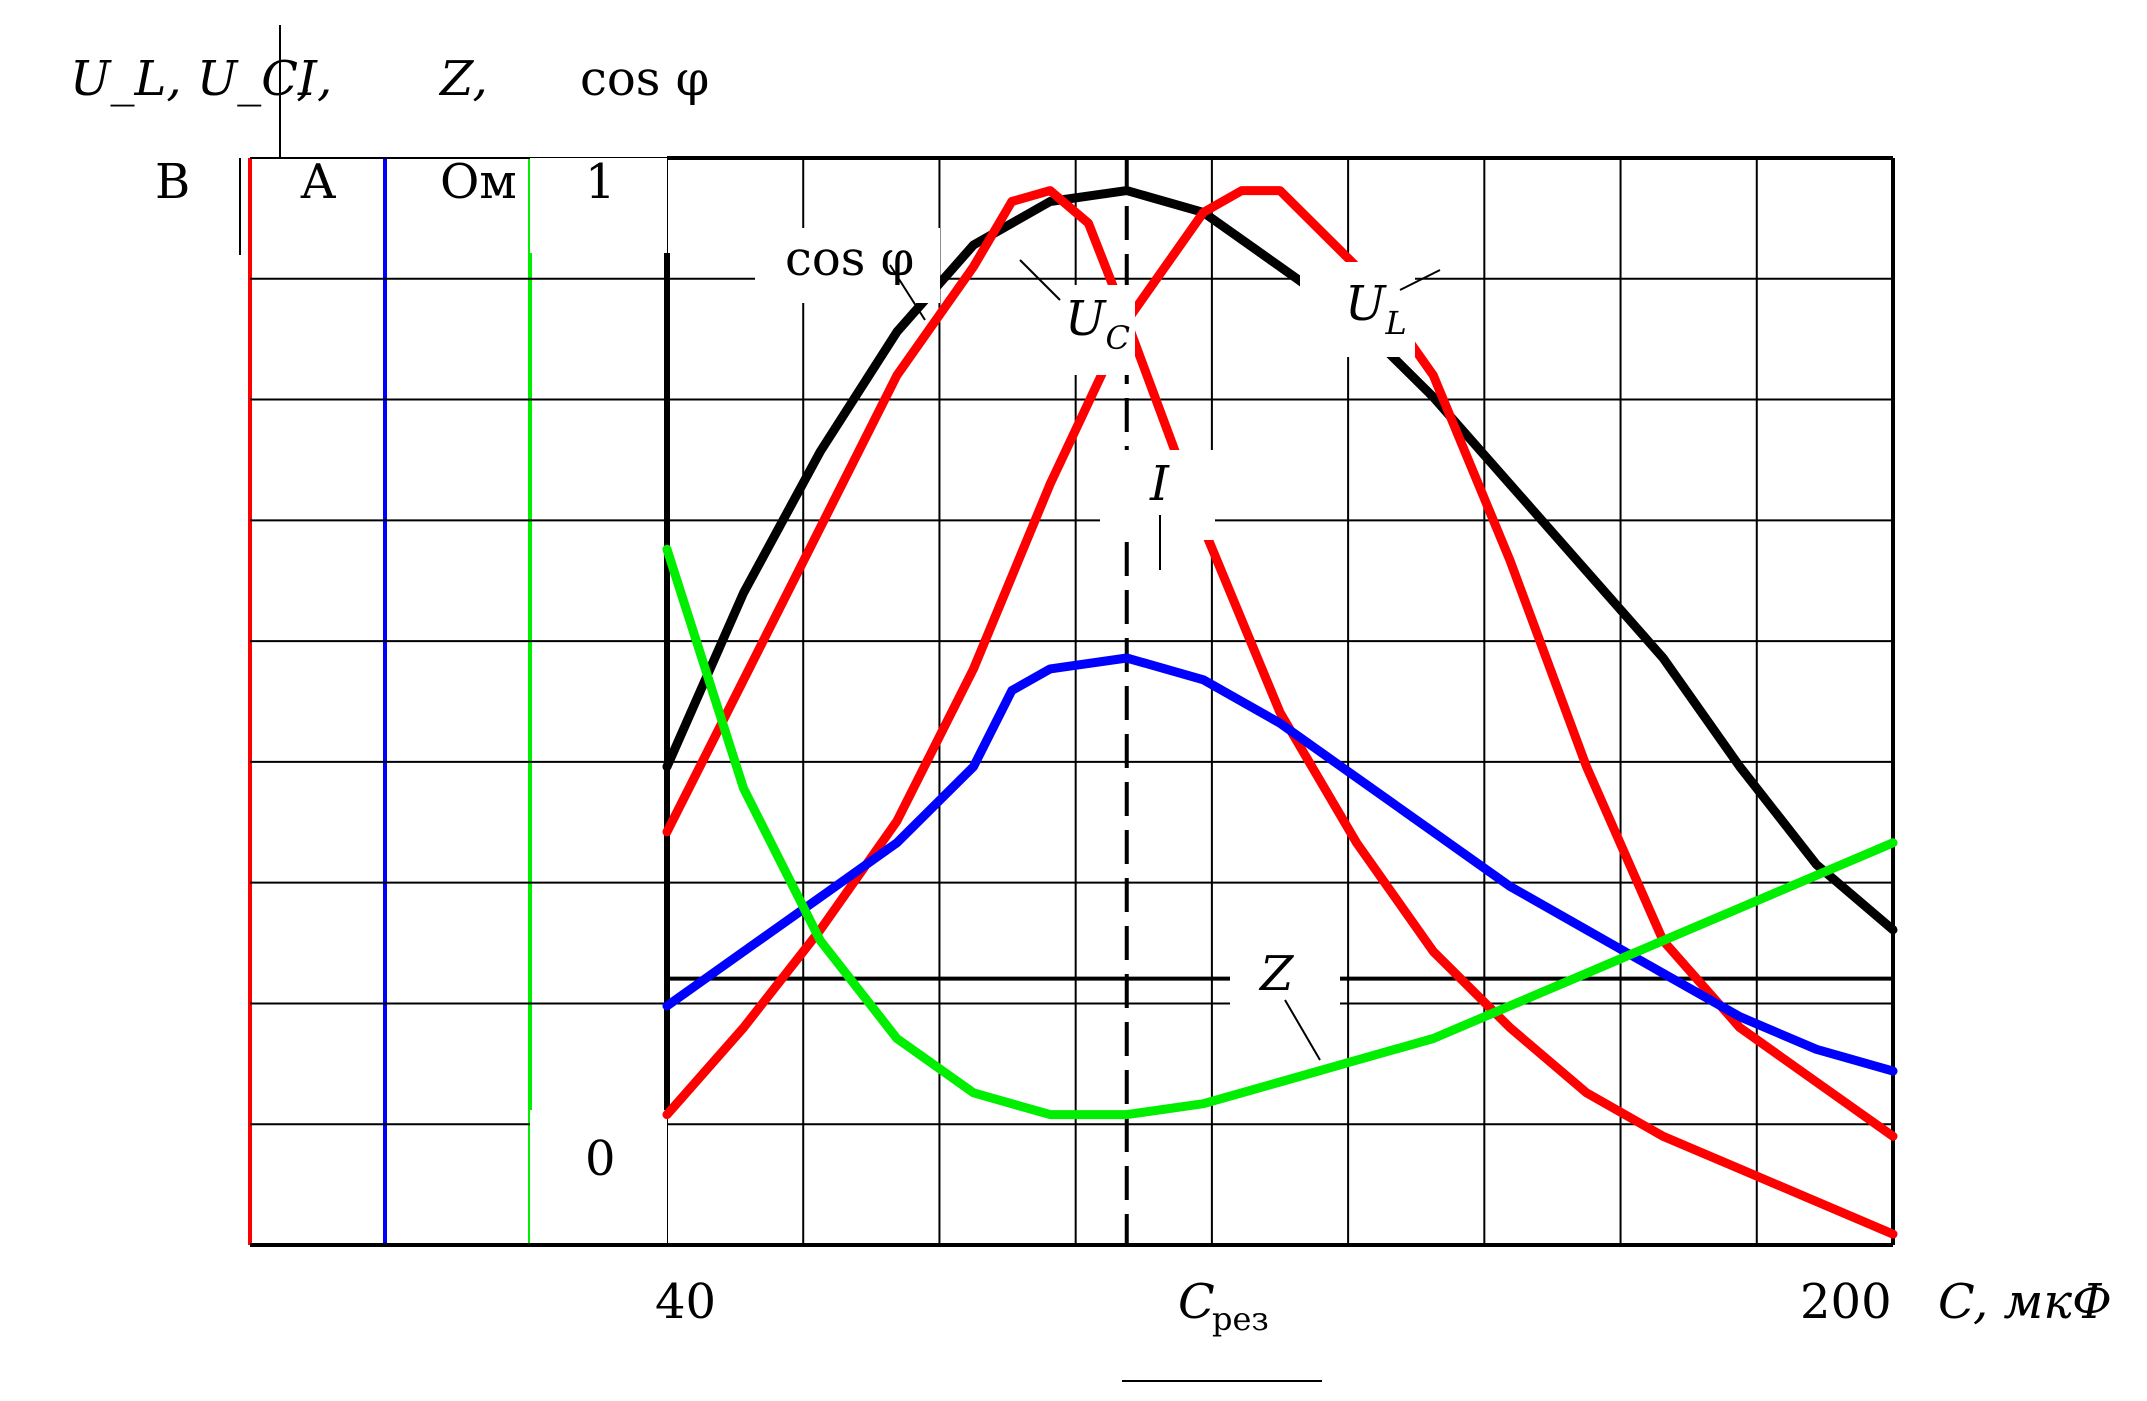  What do you see at coordinates (314, 79) in the screenshot?
I see `header-i: I,` at bounding box center [314, 79].